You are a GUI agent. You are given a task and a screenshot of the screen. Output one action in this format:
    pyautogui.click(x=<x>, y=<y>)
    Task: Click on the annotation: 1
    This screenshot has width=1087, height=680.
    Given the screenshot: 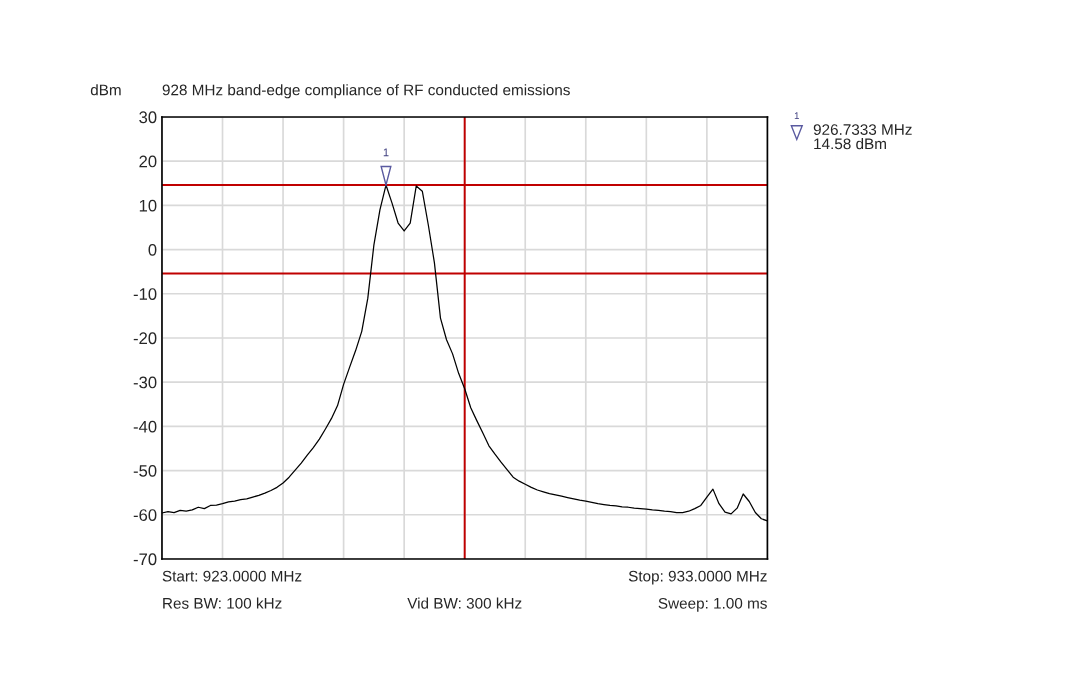 What is the action you would take?
    pyautogui.click(x=386, y=152)
    